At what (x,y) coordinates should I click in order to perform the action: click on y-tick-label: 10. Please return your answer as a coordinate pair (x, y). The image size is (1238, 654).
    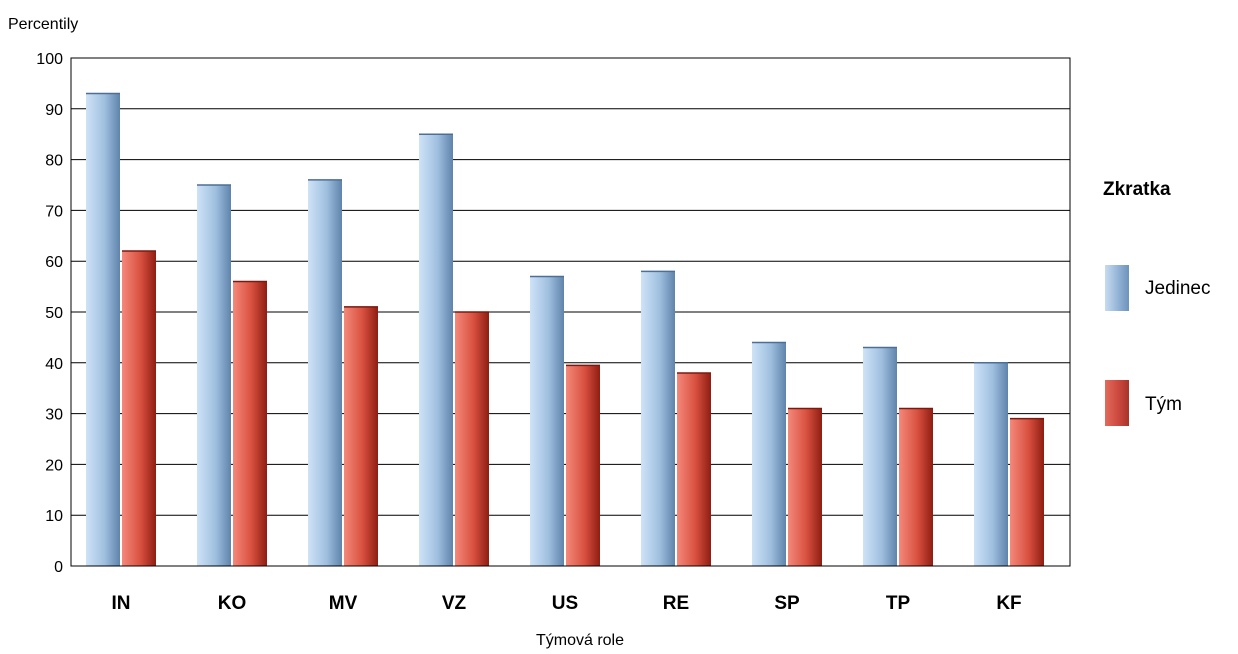
    Looking at the image, I should click on (54, 516).